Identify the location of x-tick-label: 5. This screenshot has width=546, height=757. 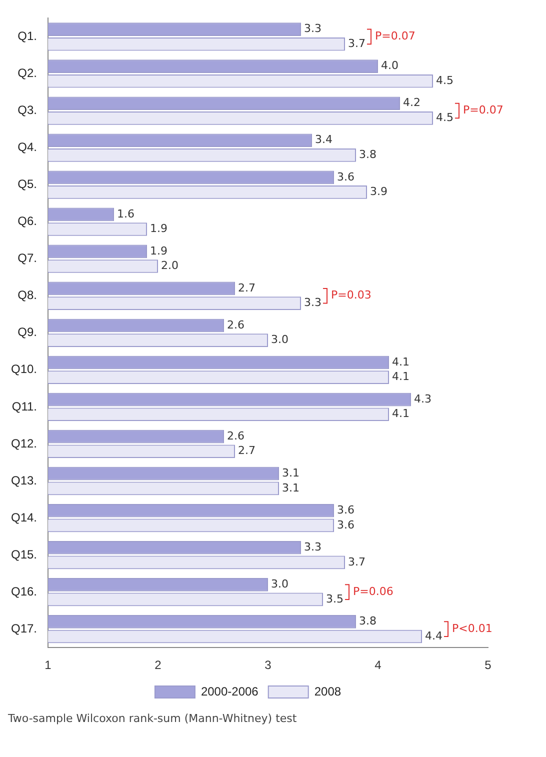
(488, 665).